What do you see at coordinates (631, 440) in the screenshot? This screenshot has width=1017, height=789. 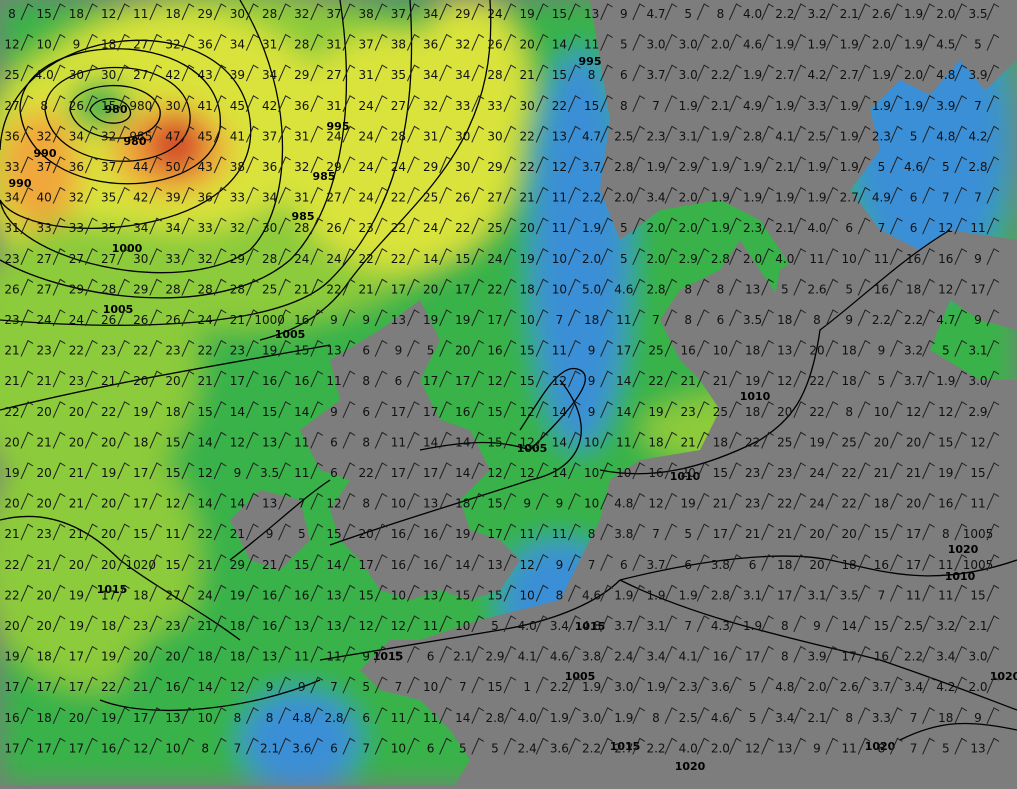 I see `wind-station: 11` at bounding box center [631, 440].